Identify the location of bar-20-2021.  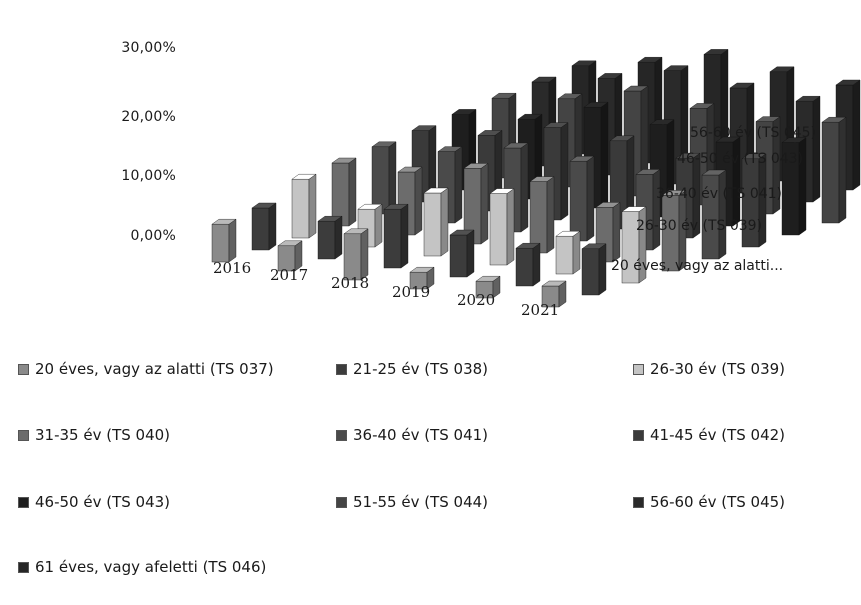
(554, 294).